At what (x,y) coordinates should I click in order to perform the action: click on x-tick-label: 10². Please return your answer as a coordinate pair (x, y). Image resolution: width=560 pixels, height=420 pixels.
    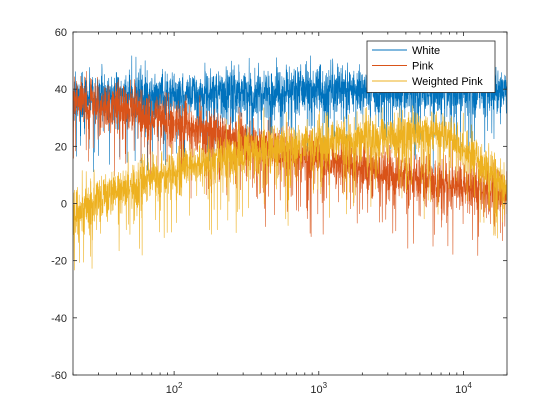
    Looking at the image, I should click on (174, 388).